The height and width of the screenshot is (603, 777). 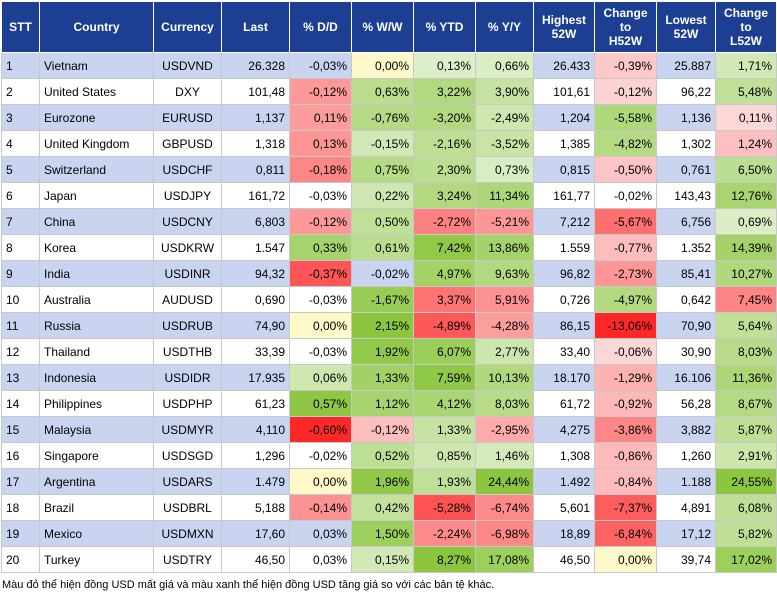 What do you see at coordinates (504, 559) in the screenshot?
I see `table-cell: 17,08%` at bounding box center [504, 559].